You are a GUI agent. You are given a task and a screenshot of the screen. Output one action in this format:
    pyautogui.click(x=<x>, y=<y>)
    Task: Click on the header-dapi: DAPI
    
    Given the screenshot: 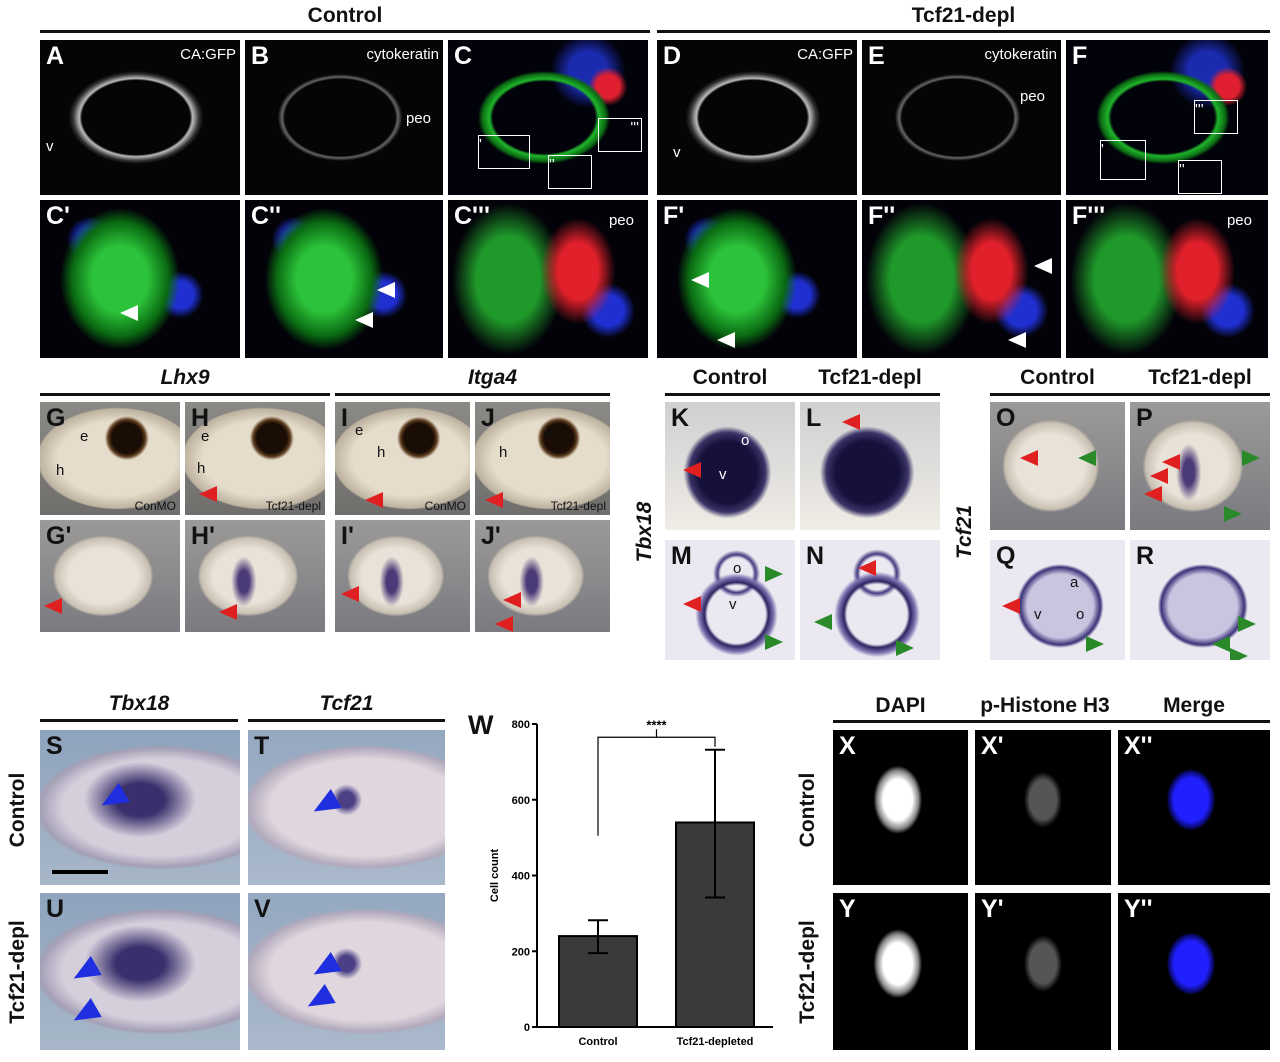 What is the action you would take?
    pyautogui.click(x=900, y=705)
    